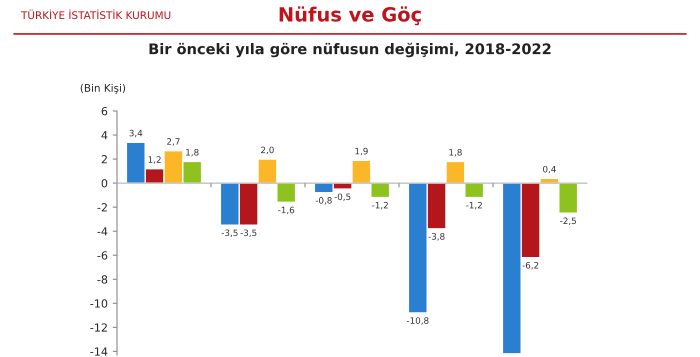  Describe the element at coordinates (105, 183) in the screenshot. I see `y-tick-label: 0` at that location.